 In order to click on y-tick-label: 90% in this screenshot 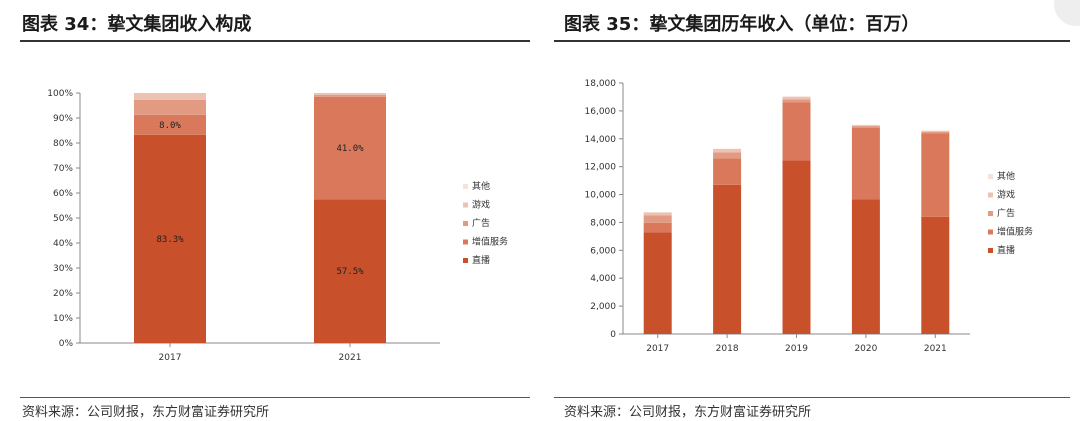, I will do `click(63, 119)`.